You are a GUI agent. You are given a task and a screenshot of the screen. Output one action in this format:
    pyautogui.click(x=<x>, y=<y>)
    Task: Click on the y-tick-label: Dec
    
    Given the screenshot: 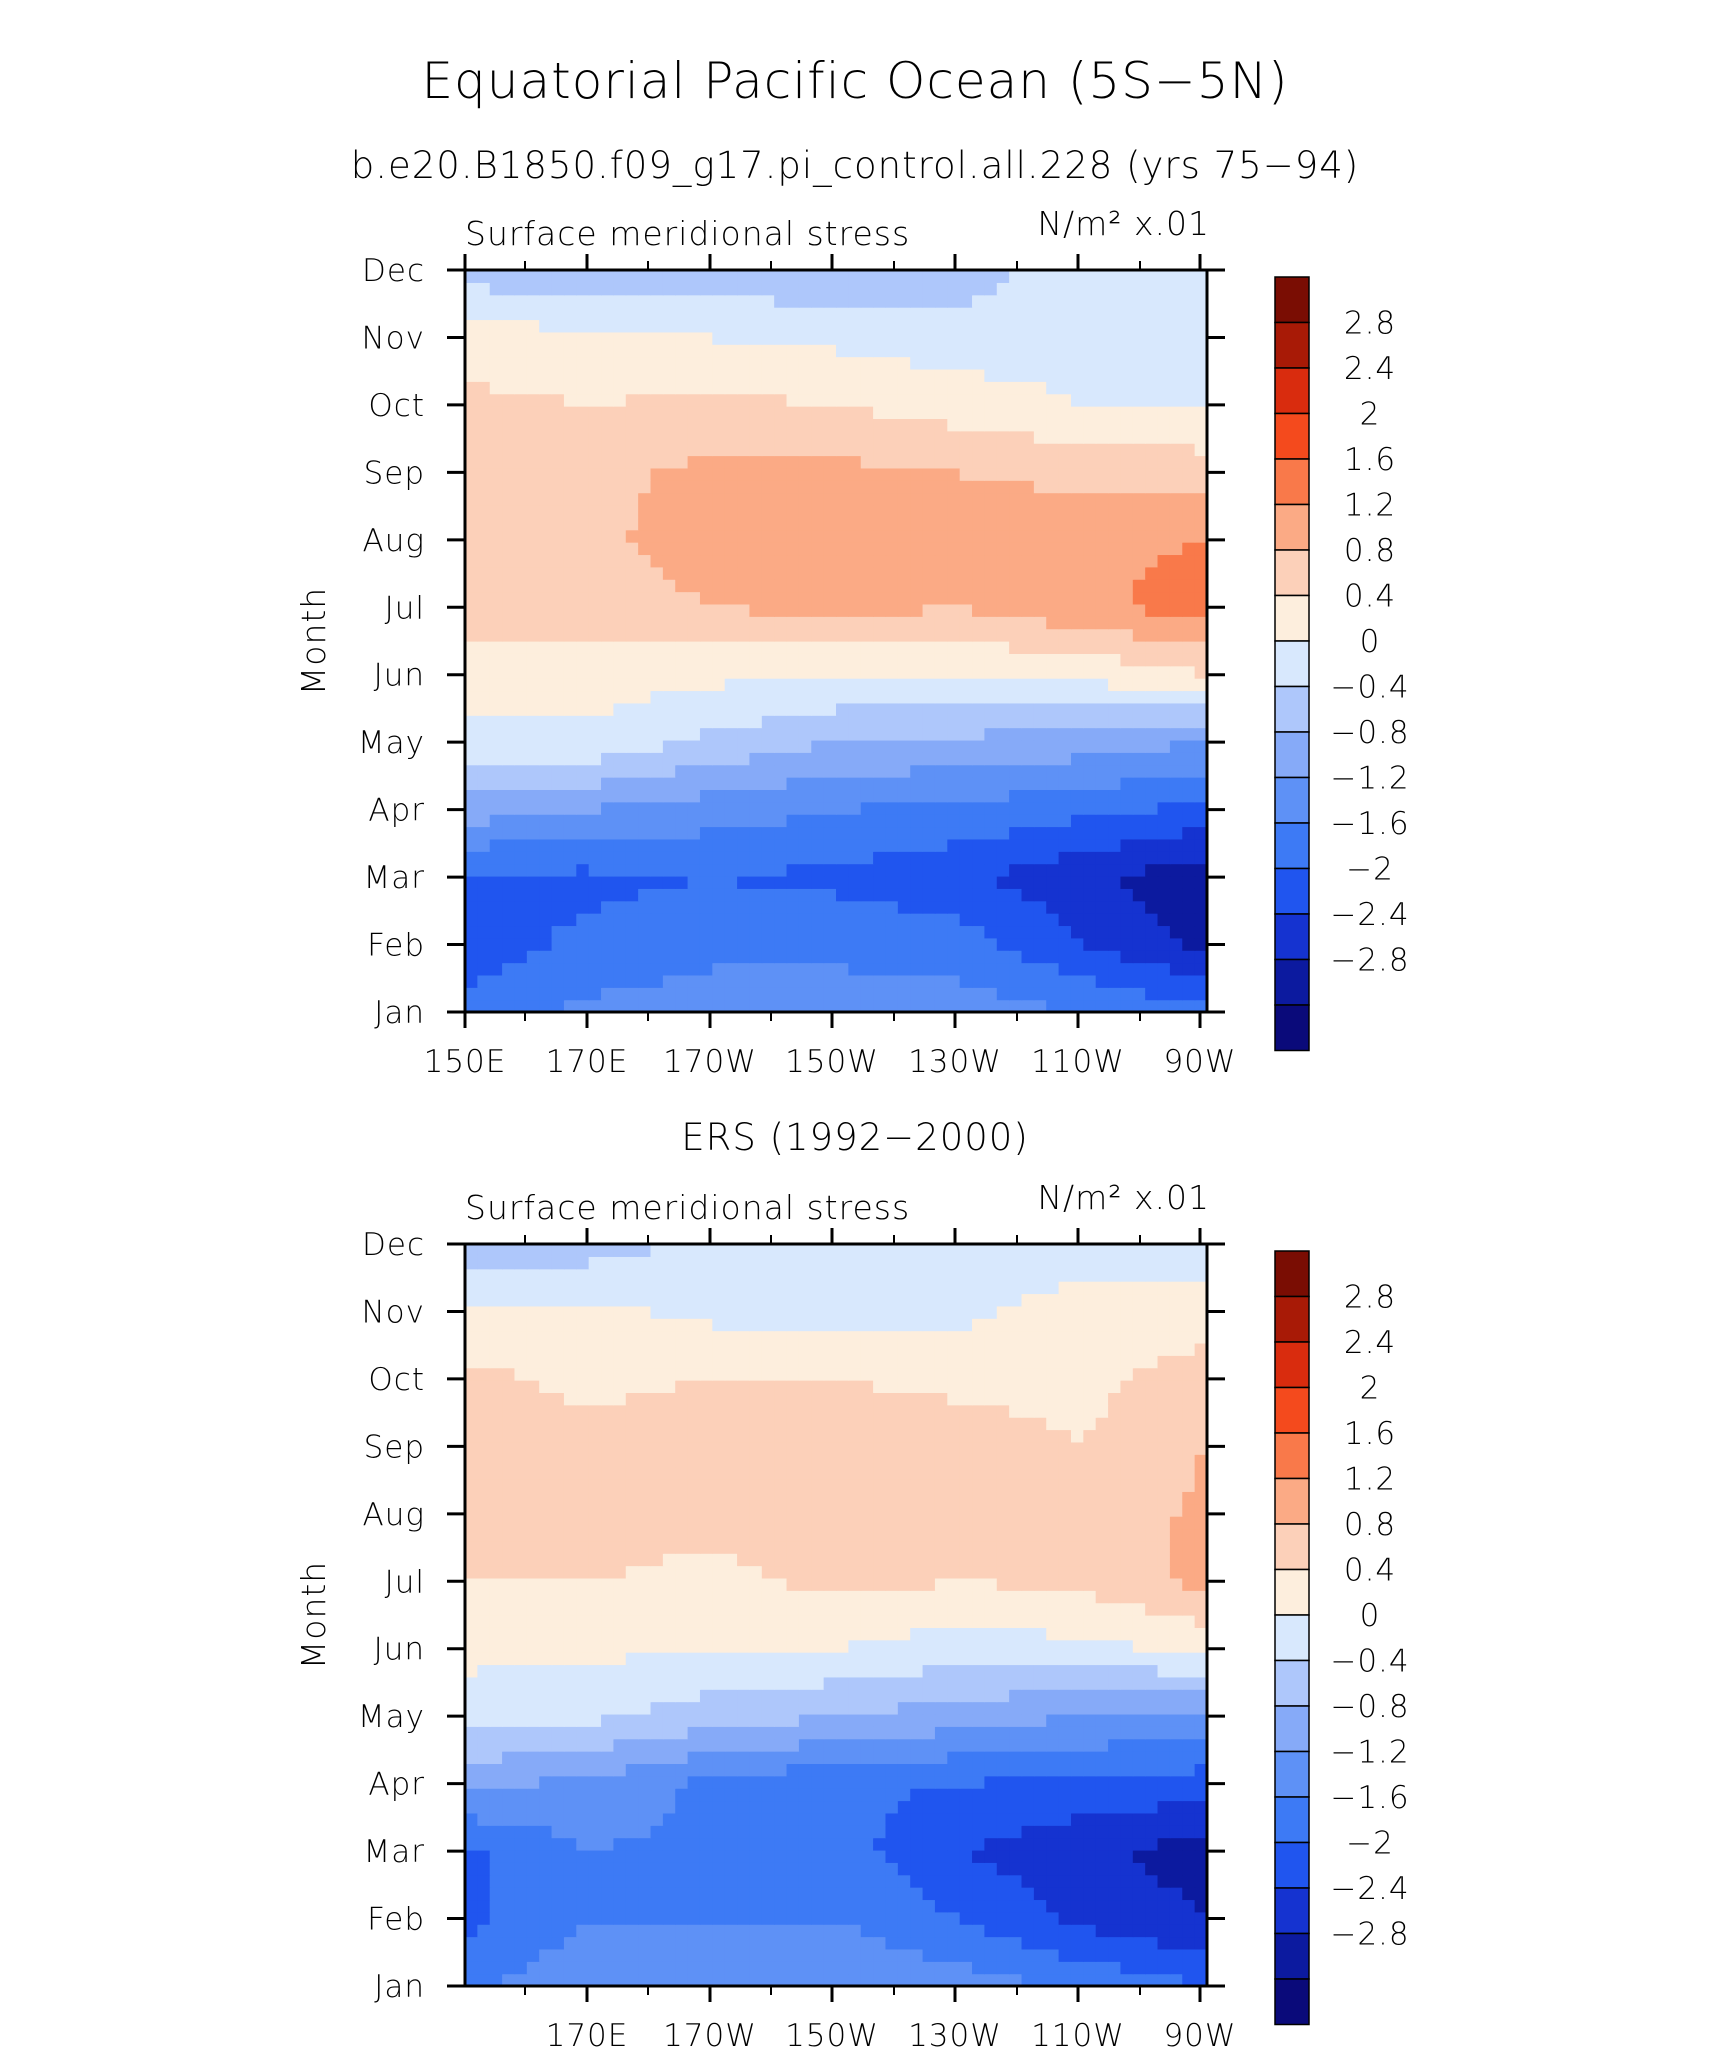 What is the action you would take?
    pyautogui.click(x=393, y=271)
    